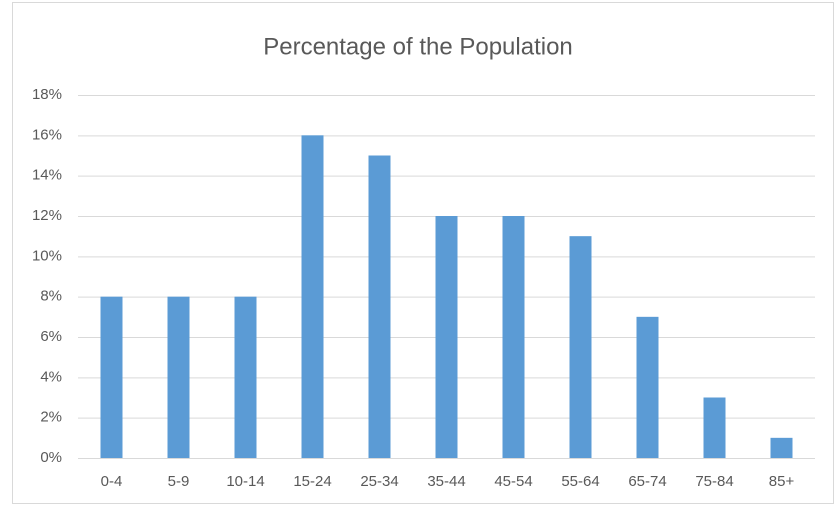  What do you see at coordinates (179, 481) in the screenshot?
I see `x-tick-label: 5-9` at bounding box center [179, 481].